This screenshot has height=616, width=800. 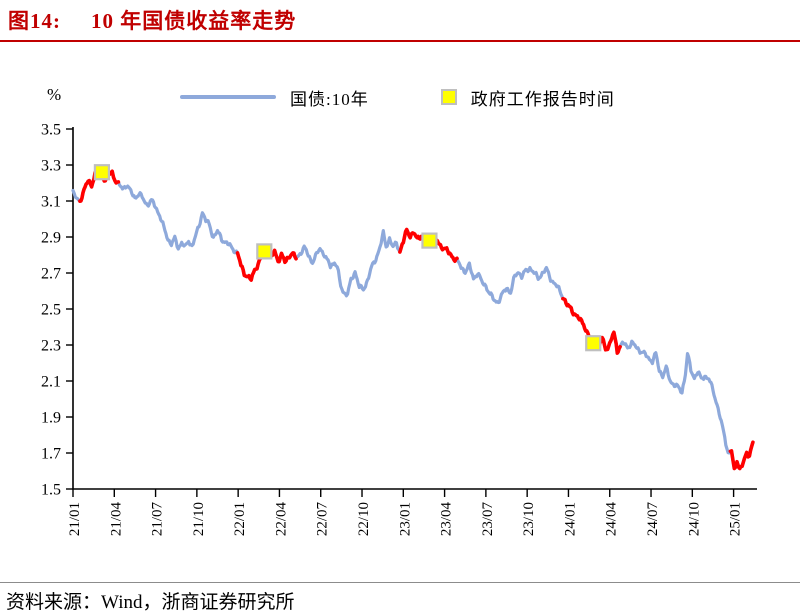 I want to click on svg-text: 24/04, so click(x=612, y=519).